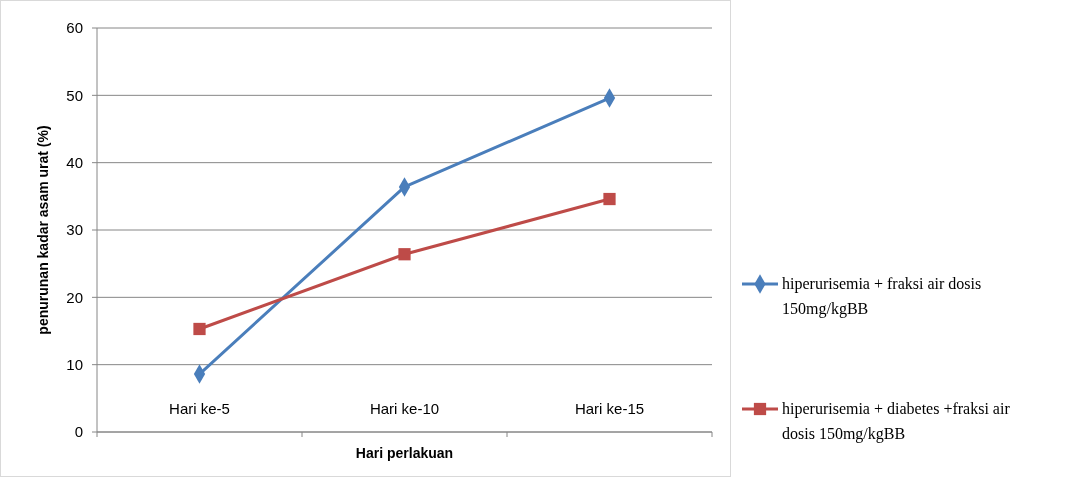 The image size is (1082, 477). I want to click on y-tick-label: 30, so click(74, 230).